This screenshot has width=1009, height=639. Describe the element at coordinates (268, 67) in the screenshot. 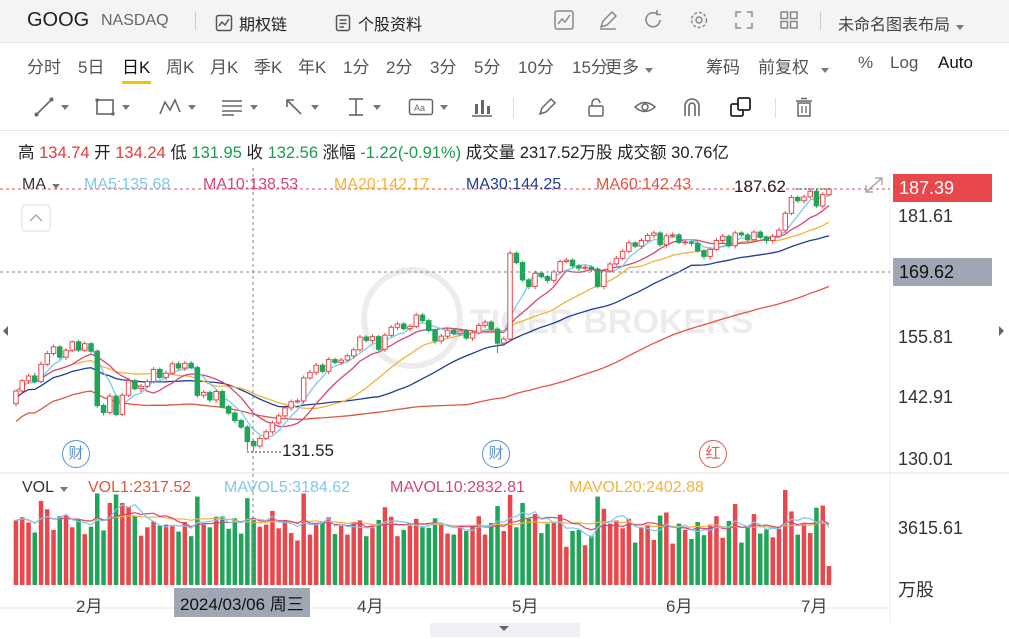

I see `tab-quarterly: 季K` at that location.